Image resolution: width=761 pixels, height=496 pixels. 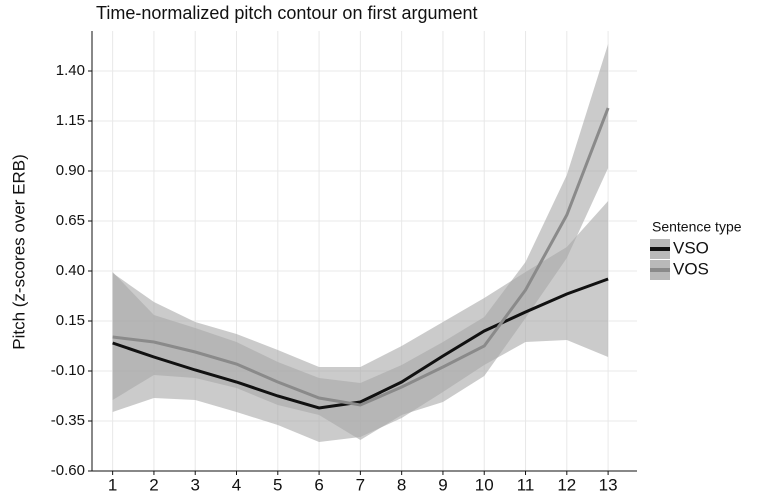 I want to click on y-tick-label: 1.15, so click(x=70, y=120).